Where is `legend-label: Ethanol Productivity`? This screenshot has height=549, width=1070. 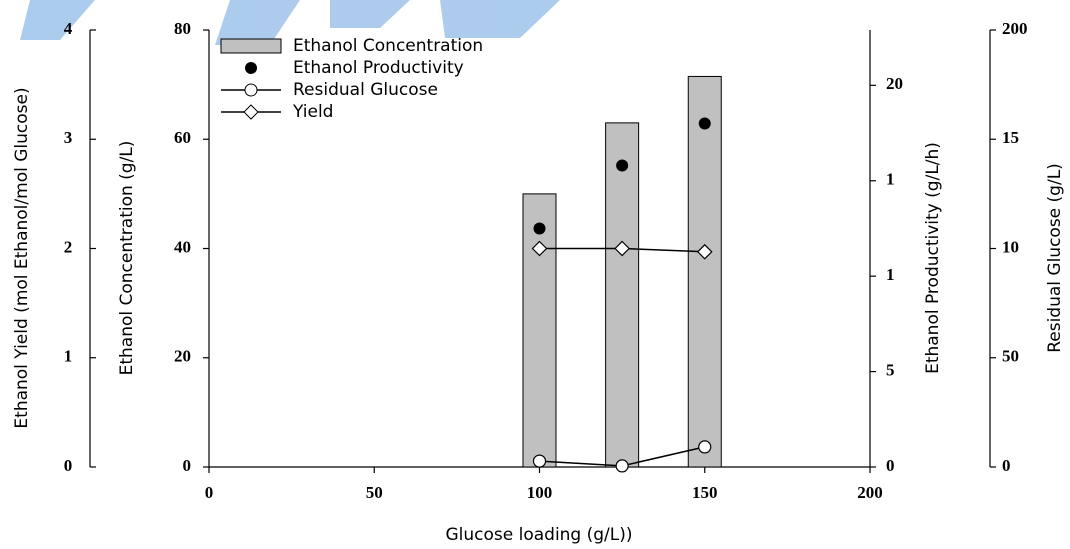
legend-label: Ethanol Productivity is located at coordinates (378, 68).